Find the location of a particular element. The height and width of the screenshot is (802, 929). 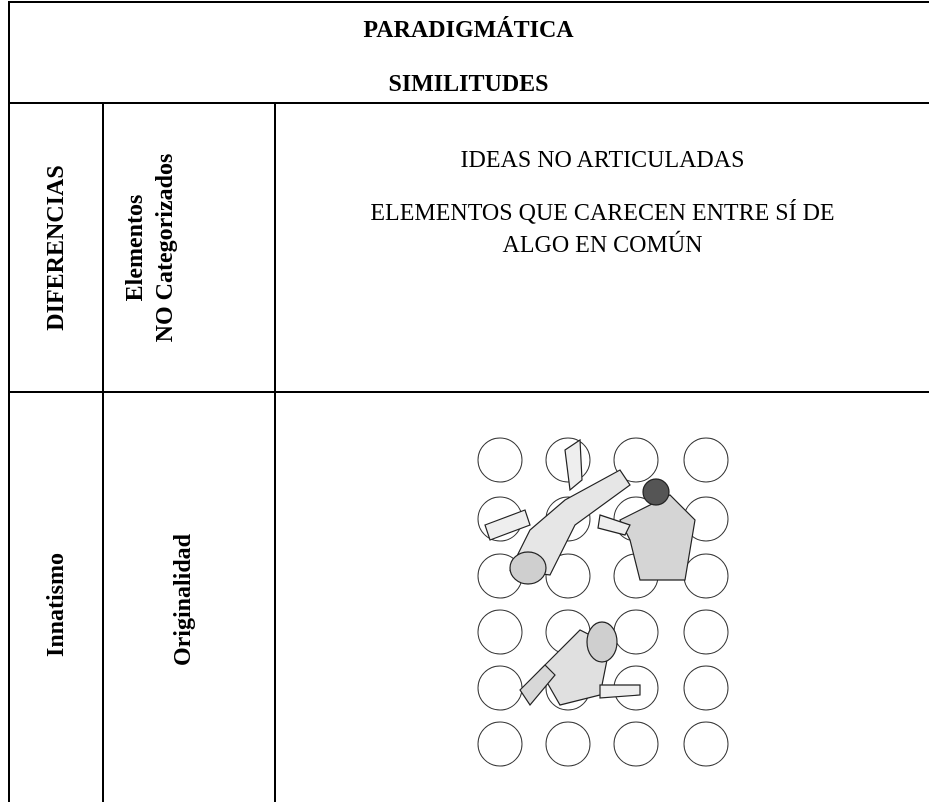

header-title: PARADIGMÁTICA is located at coordinates (468, 30).